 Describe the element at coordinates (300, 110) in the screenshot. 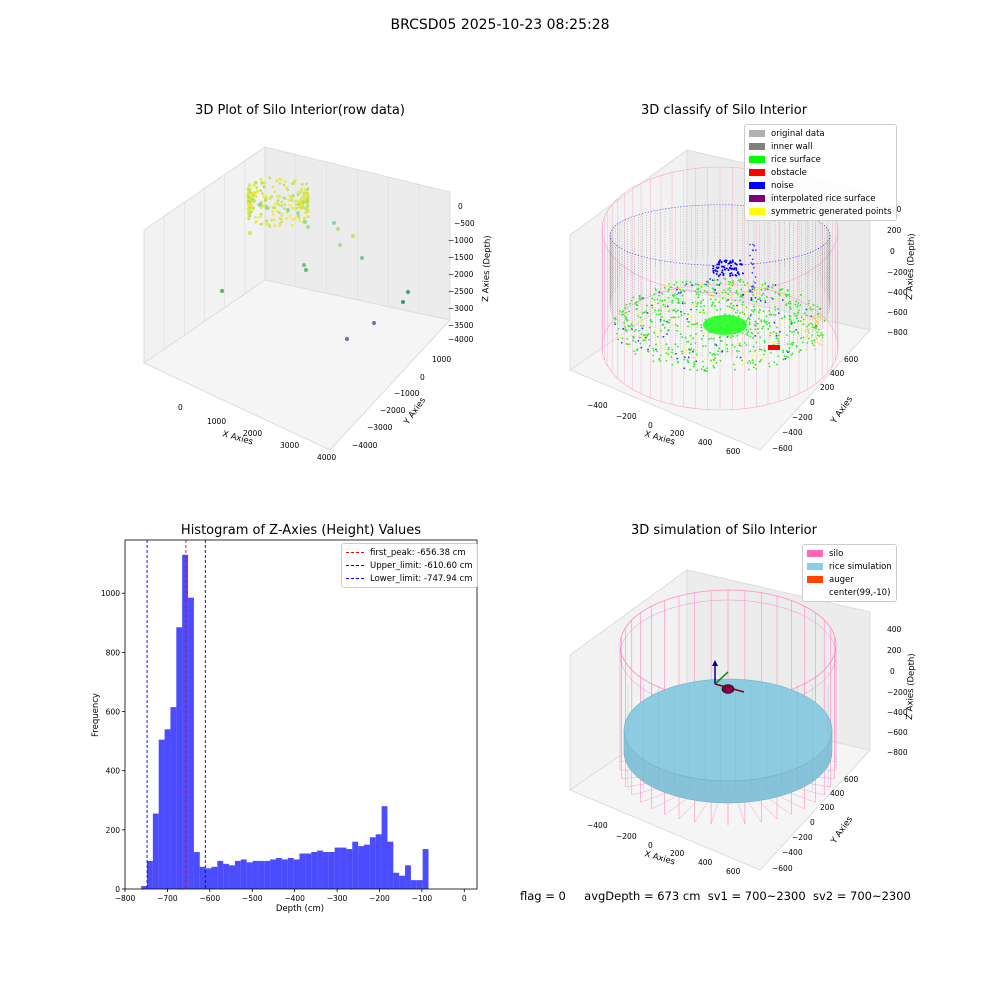

I see `raw-plot-title: 3D Plot of Silo Interior(row data)` at that location.